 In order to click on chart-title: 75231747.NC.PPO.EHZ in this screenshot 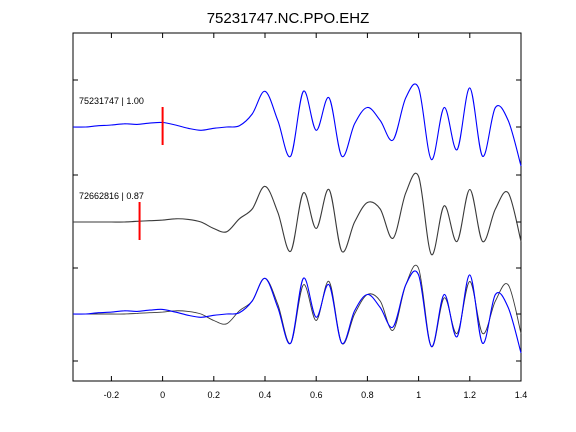, I will do `click(288, 18)`.